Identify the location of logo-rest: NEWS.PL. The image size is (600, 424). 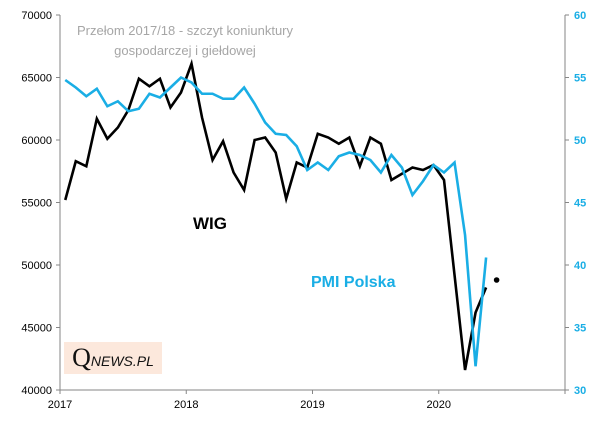
(122, 361).